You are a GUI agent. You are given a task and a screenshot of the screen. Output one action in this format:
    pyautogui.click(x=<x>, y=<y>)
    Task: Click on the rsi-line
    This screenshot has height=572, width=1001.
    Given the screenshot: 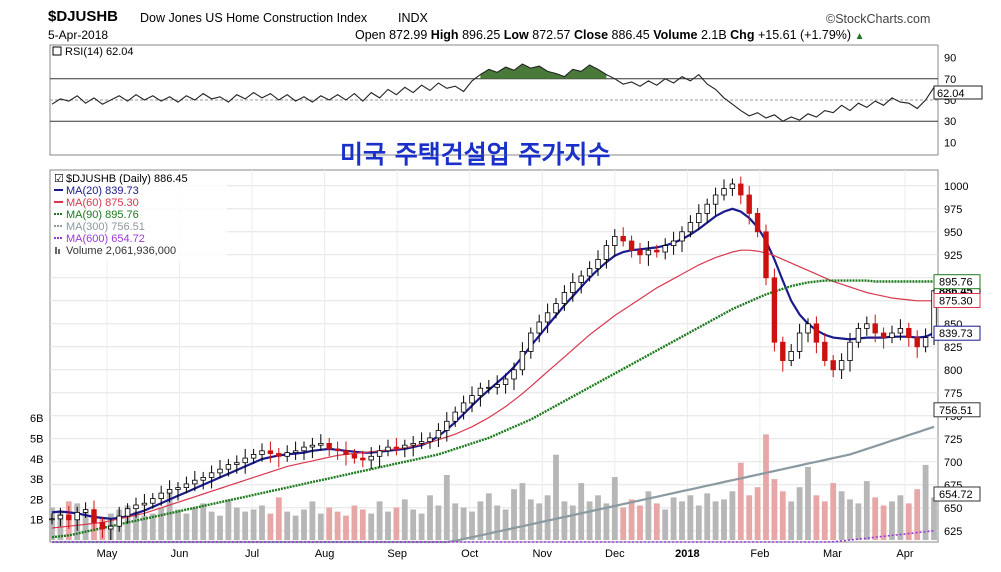 What is the action you would take?
    pyautogui.click(x=493, y=92)
    